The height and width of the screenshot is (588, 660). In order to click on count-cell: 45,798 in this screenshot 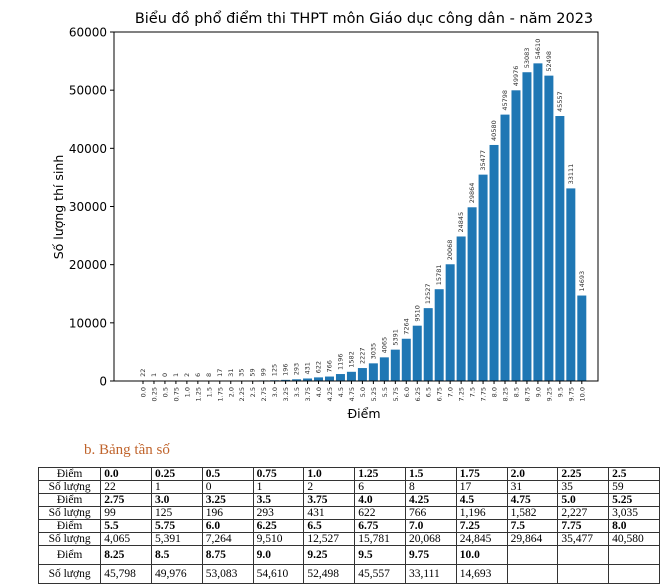, I will do `click(126, 574)`.